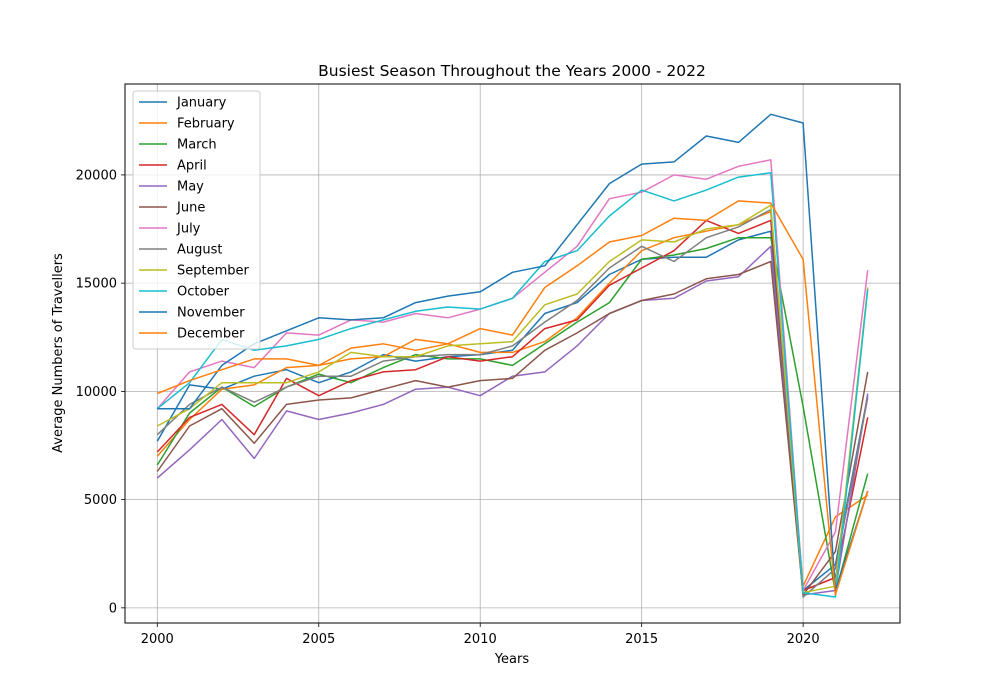 Image resolution: width=1000 pixels, height=700 pixels. Describe the element at coordinates (200, 250) in the screenshot. I see `legend-label: August` at that location.